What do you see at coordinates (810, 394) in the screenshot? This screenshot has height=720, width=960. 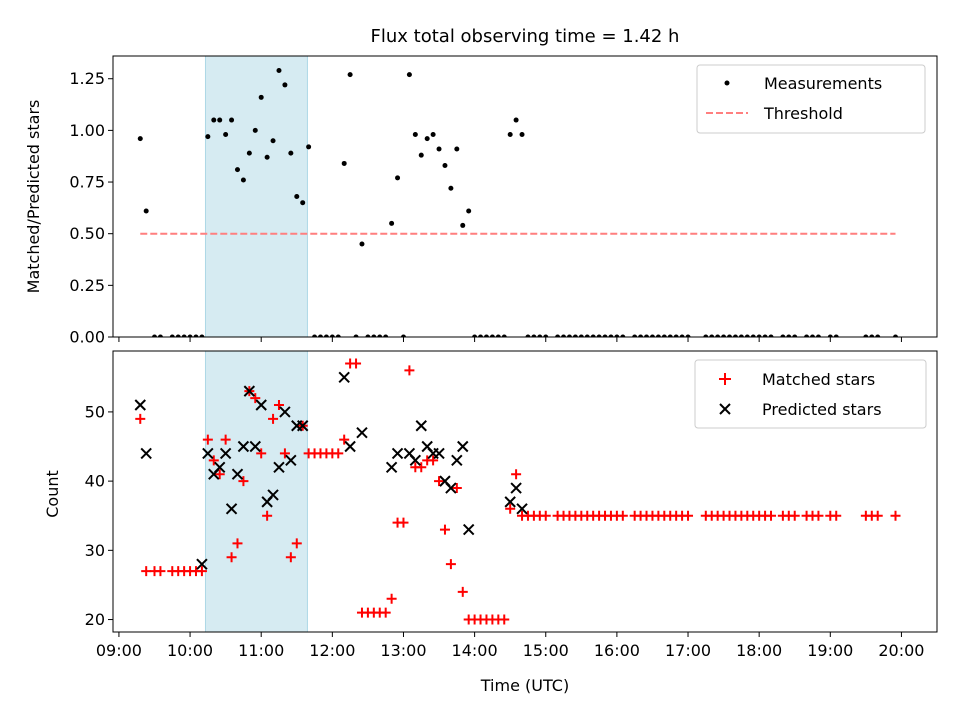 I see `legend: Matched stars Predicted stars` at bounding box center [810, 394].